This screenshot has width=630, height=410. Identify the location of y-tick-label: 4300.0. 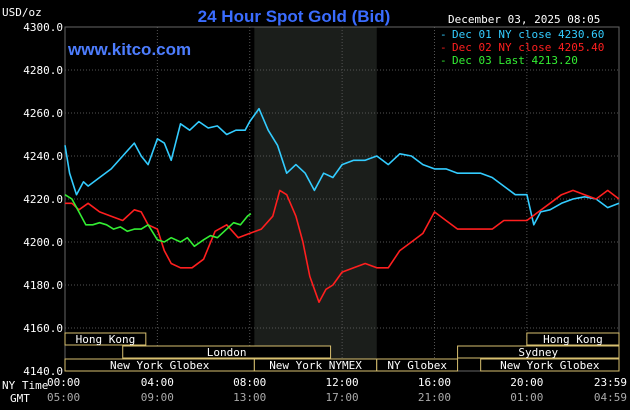
(43, 27).